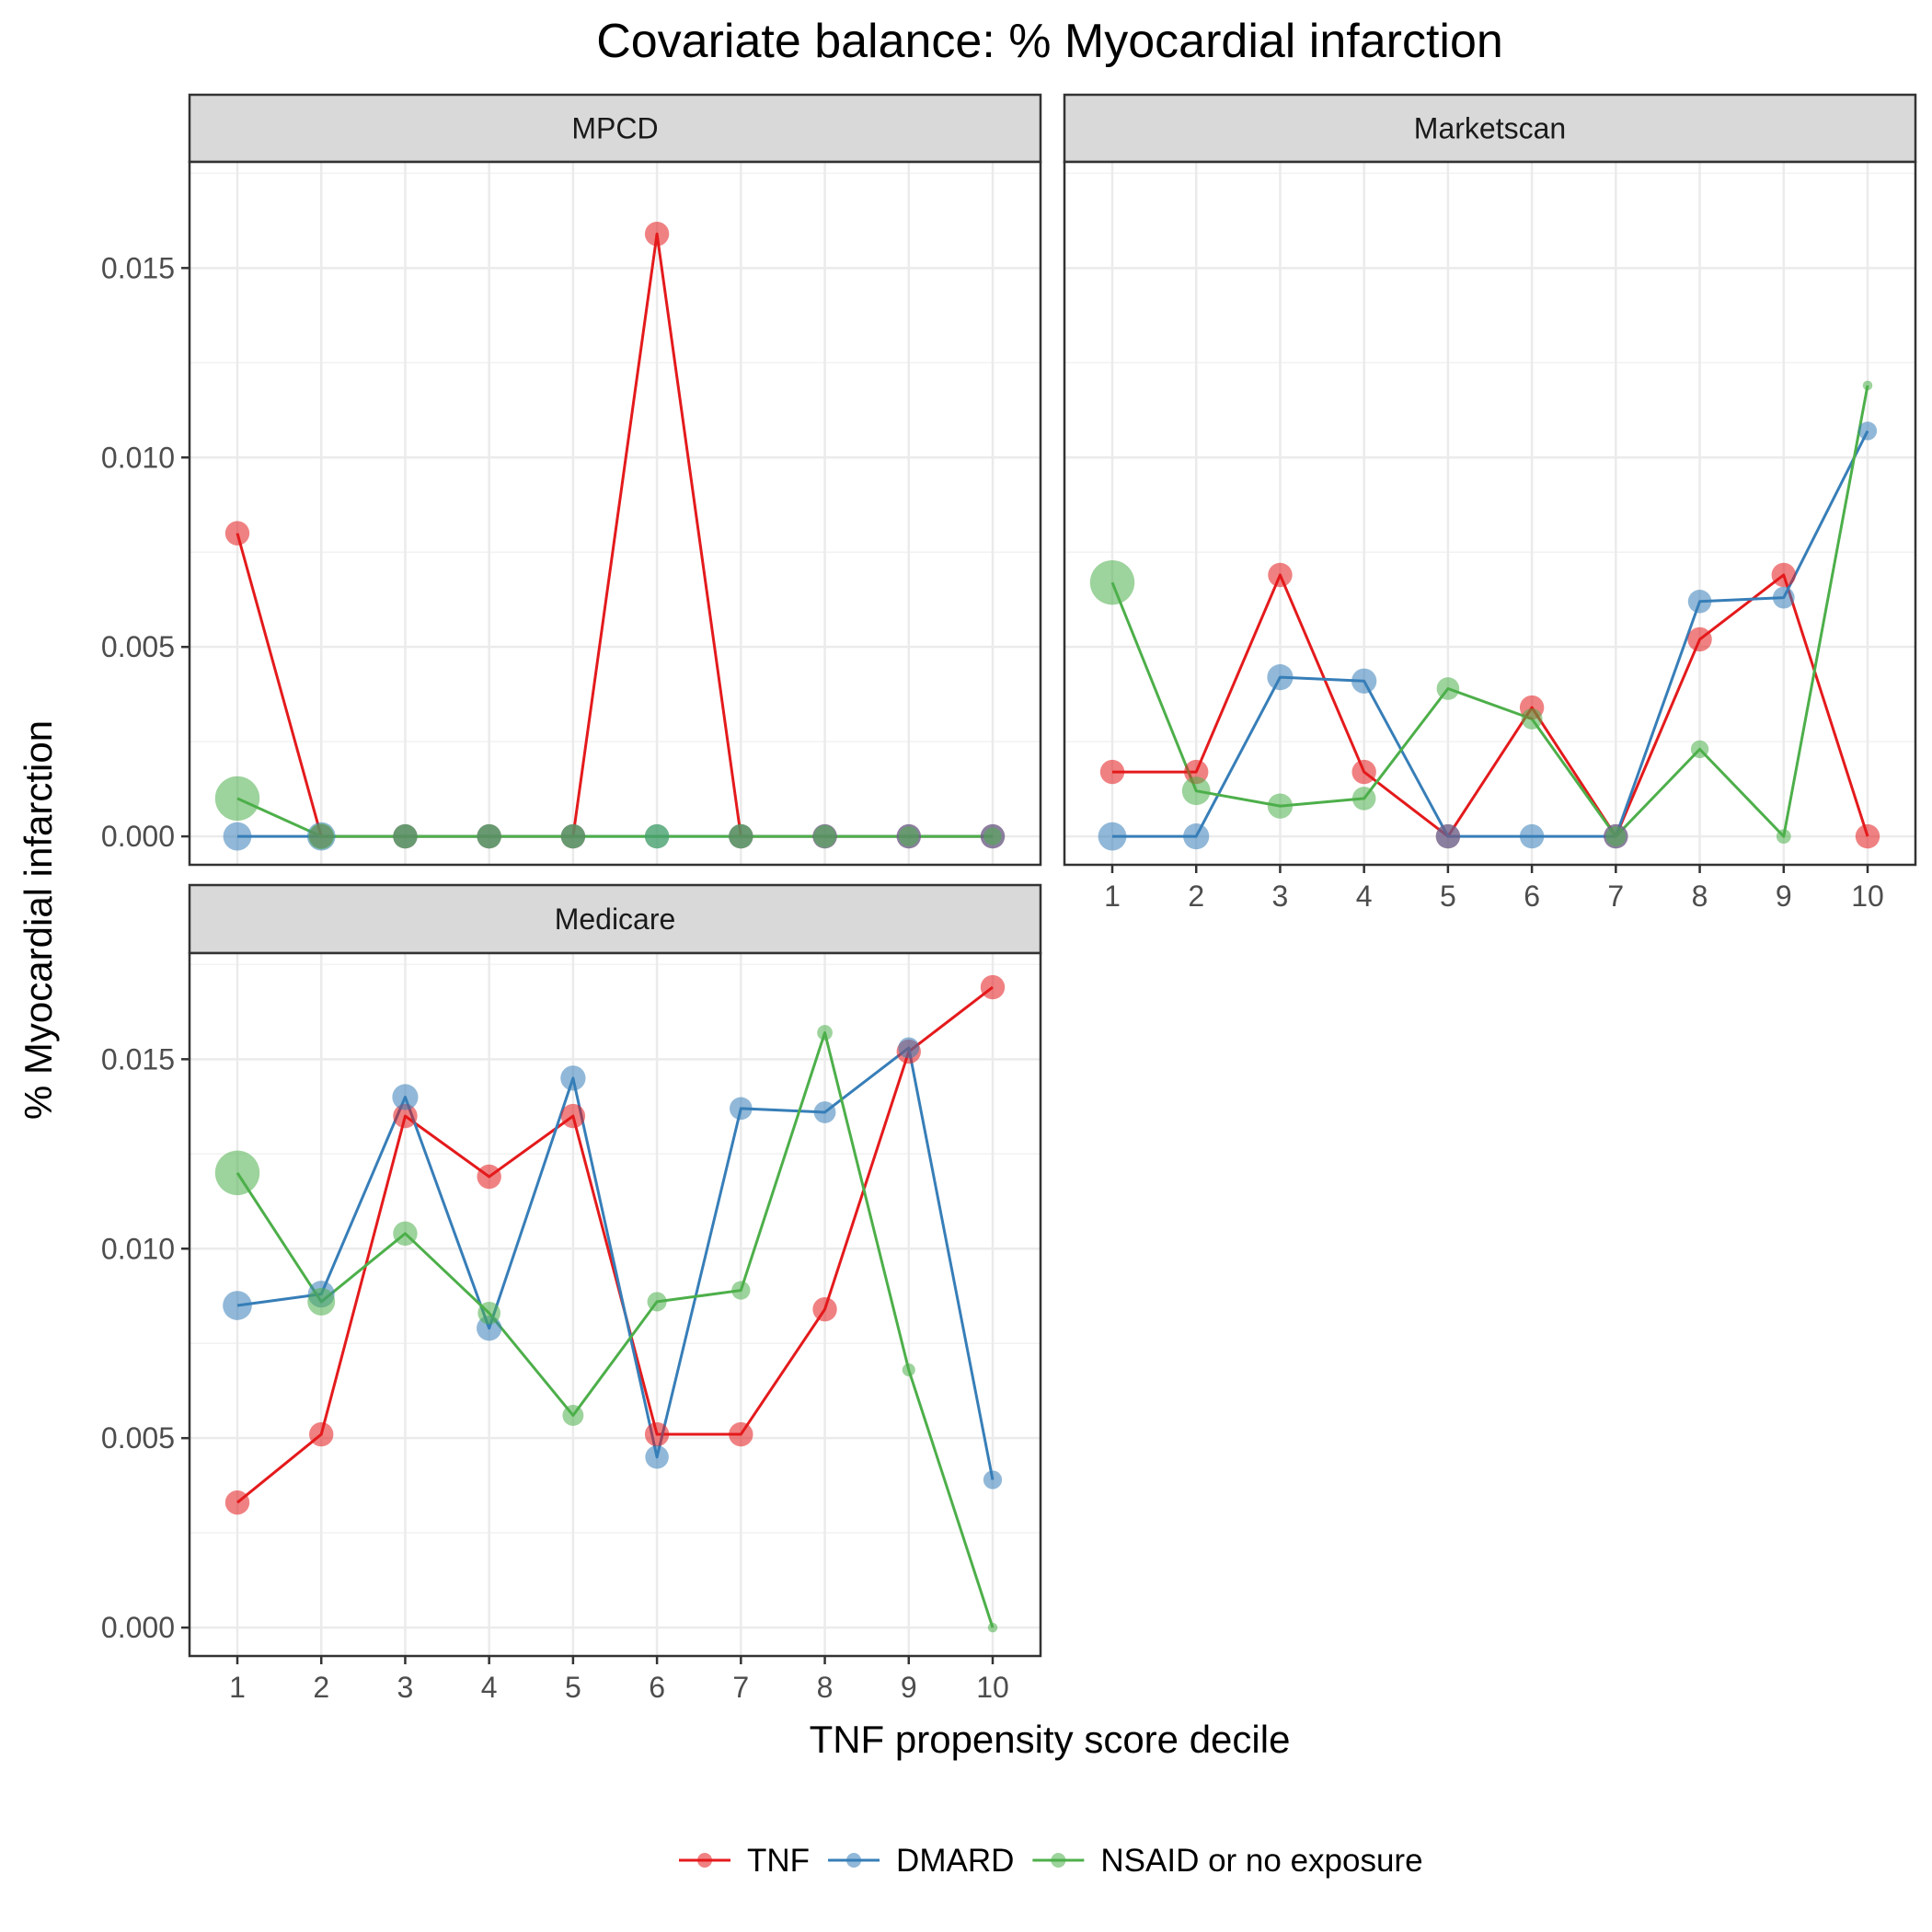 The width and height of the screenshot is (1932, 1932). I want to click on x-axis: 1 2 3 4 5 6 7 8 9 10, so click(1494, 889).